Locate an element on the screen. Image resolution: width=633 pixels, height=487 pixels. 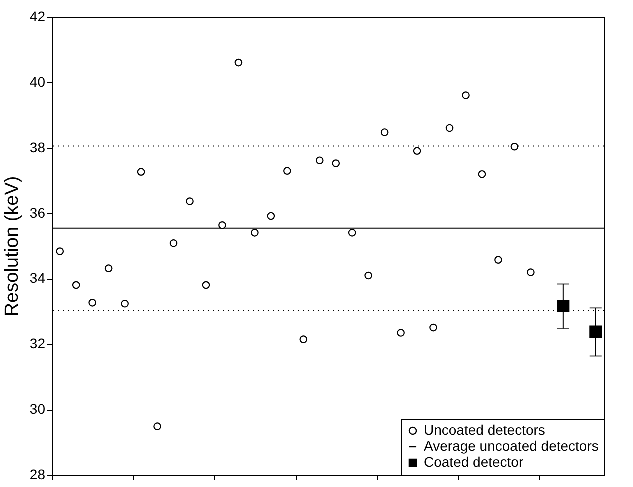
legend-label: Average uncoated detectors is located at coordinates (511, 446).